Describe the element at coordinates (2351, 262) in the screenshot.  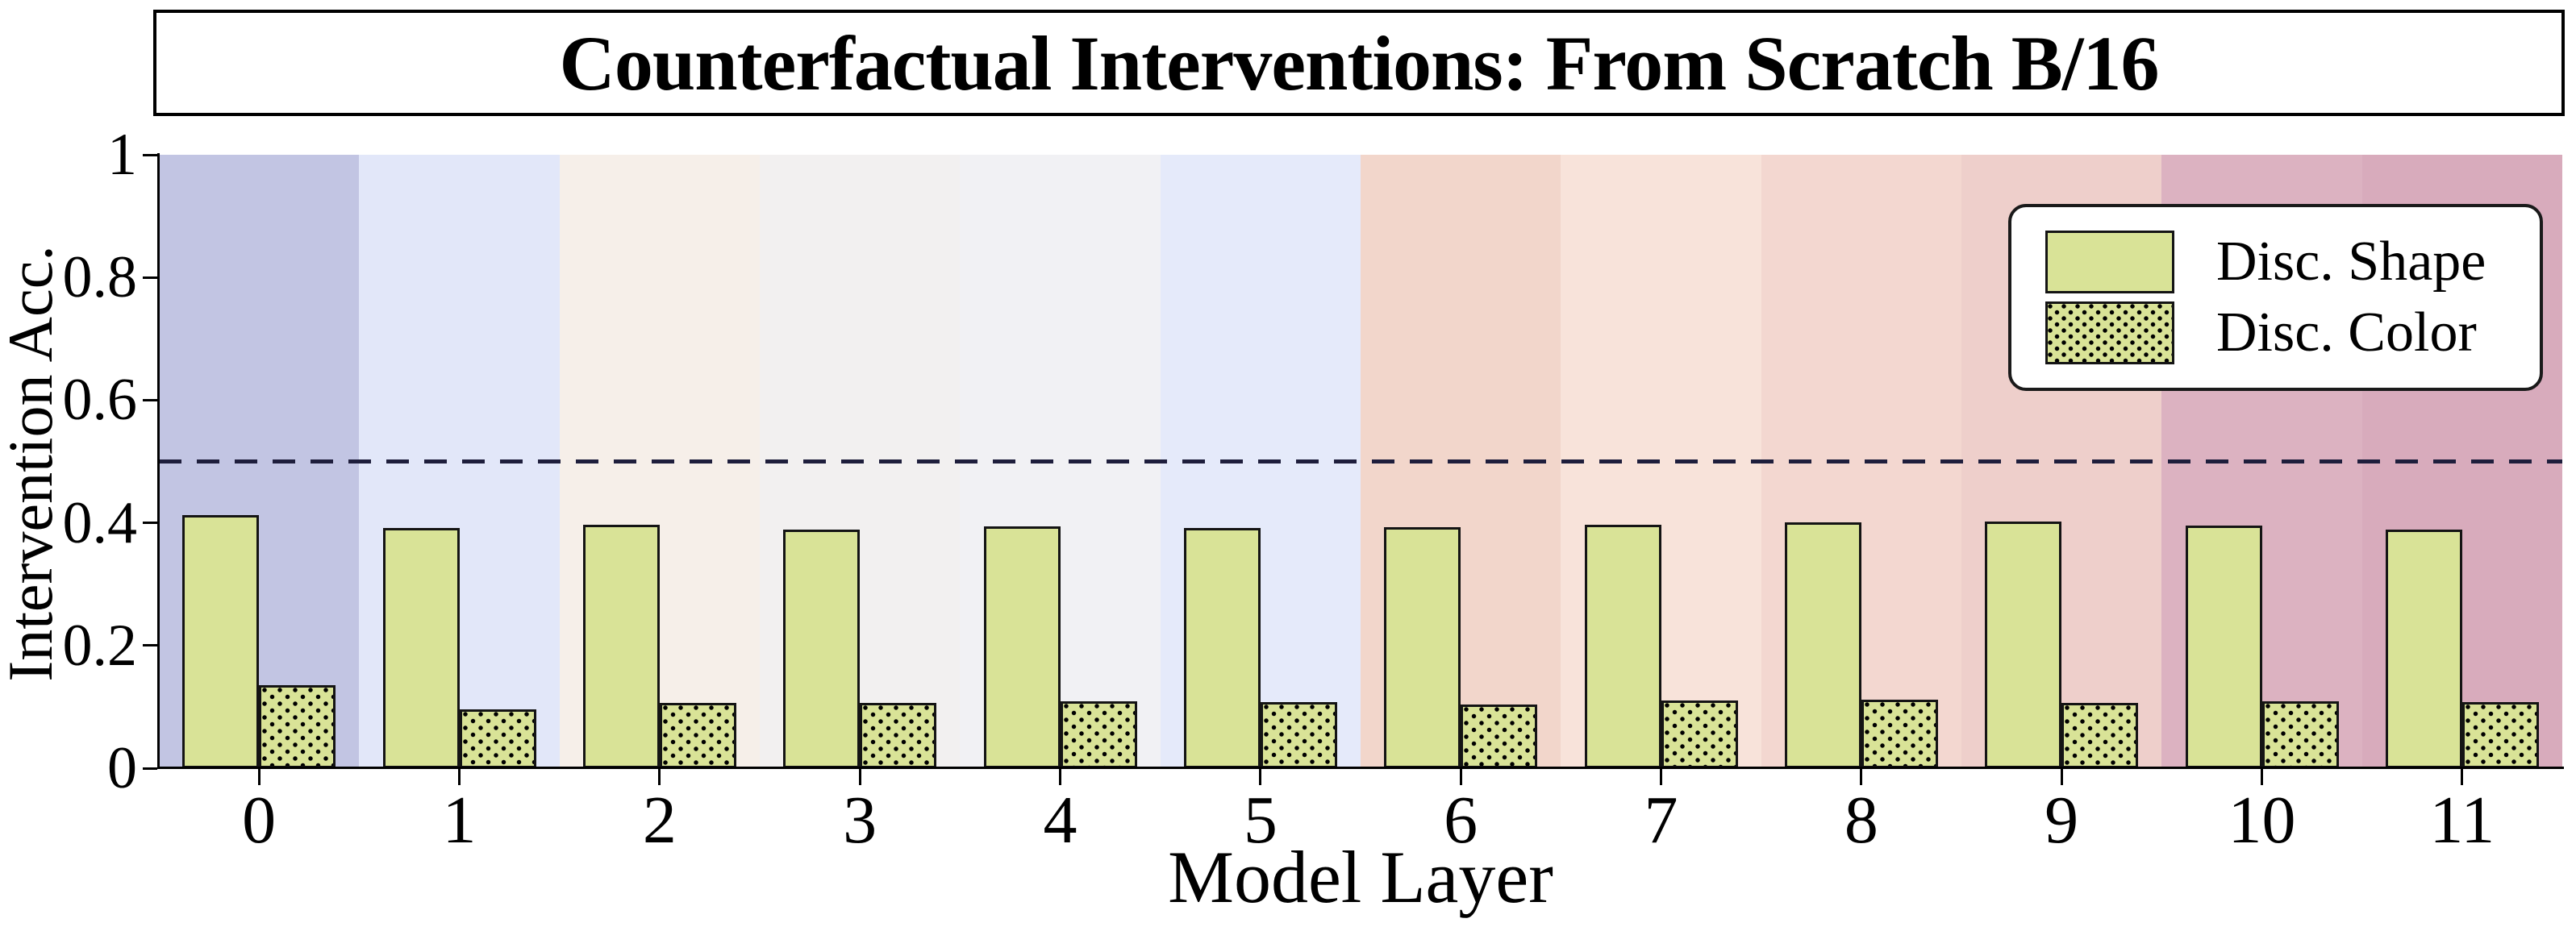
I see `legend-label-shape: Disc. Shape` at that location.